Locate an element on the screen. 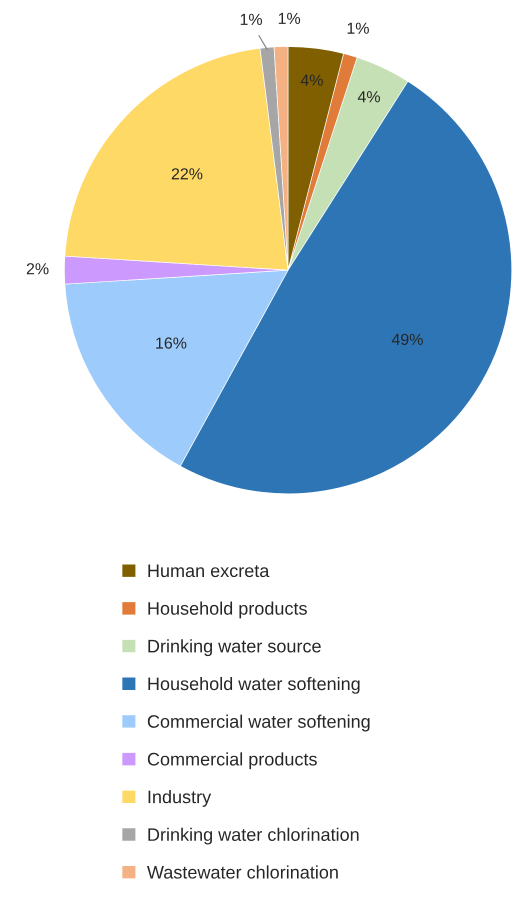 This screenshot has height=905, width=527. legend-label: Household products is located at coordinates (227, 610).